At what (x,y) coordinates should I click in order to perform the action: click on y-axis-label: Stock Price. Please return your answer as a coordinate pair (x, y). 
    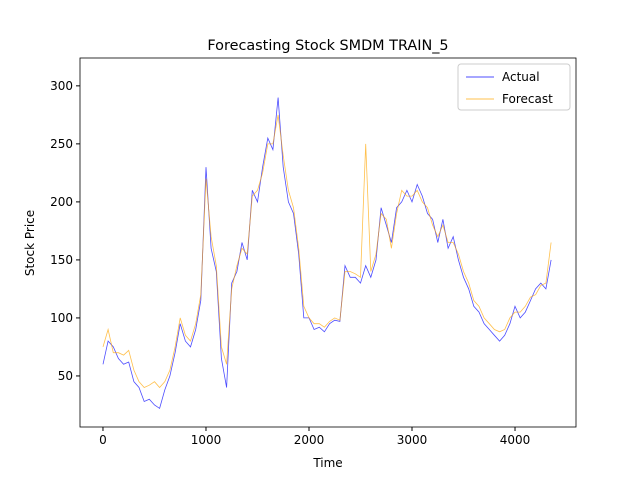
    Looking at the image, I should click on (30, 243).